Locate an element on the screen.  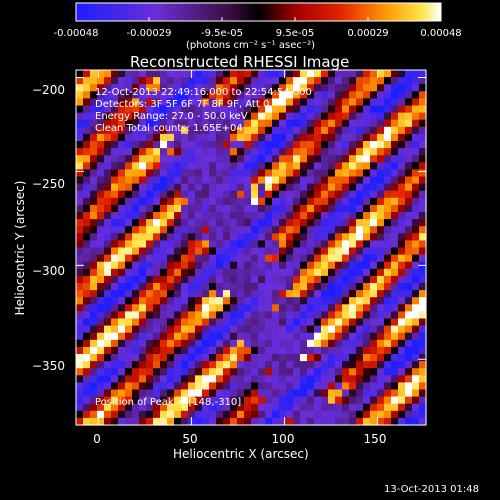
y-tick-label: −200 is located at coordinates (48, 90).